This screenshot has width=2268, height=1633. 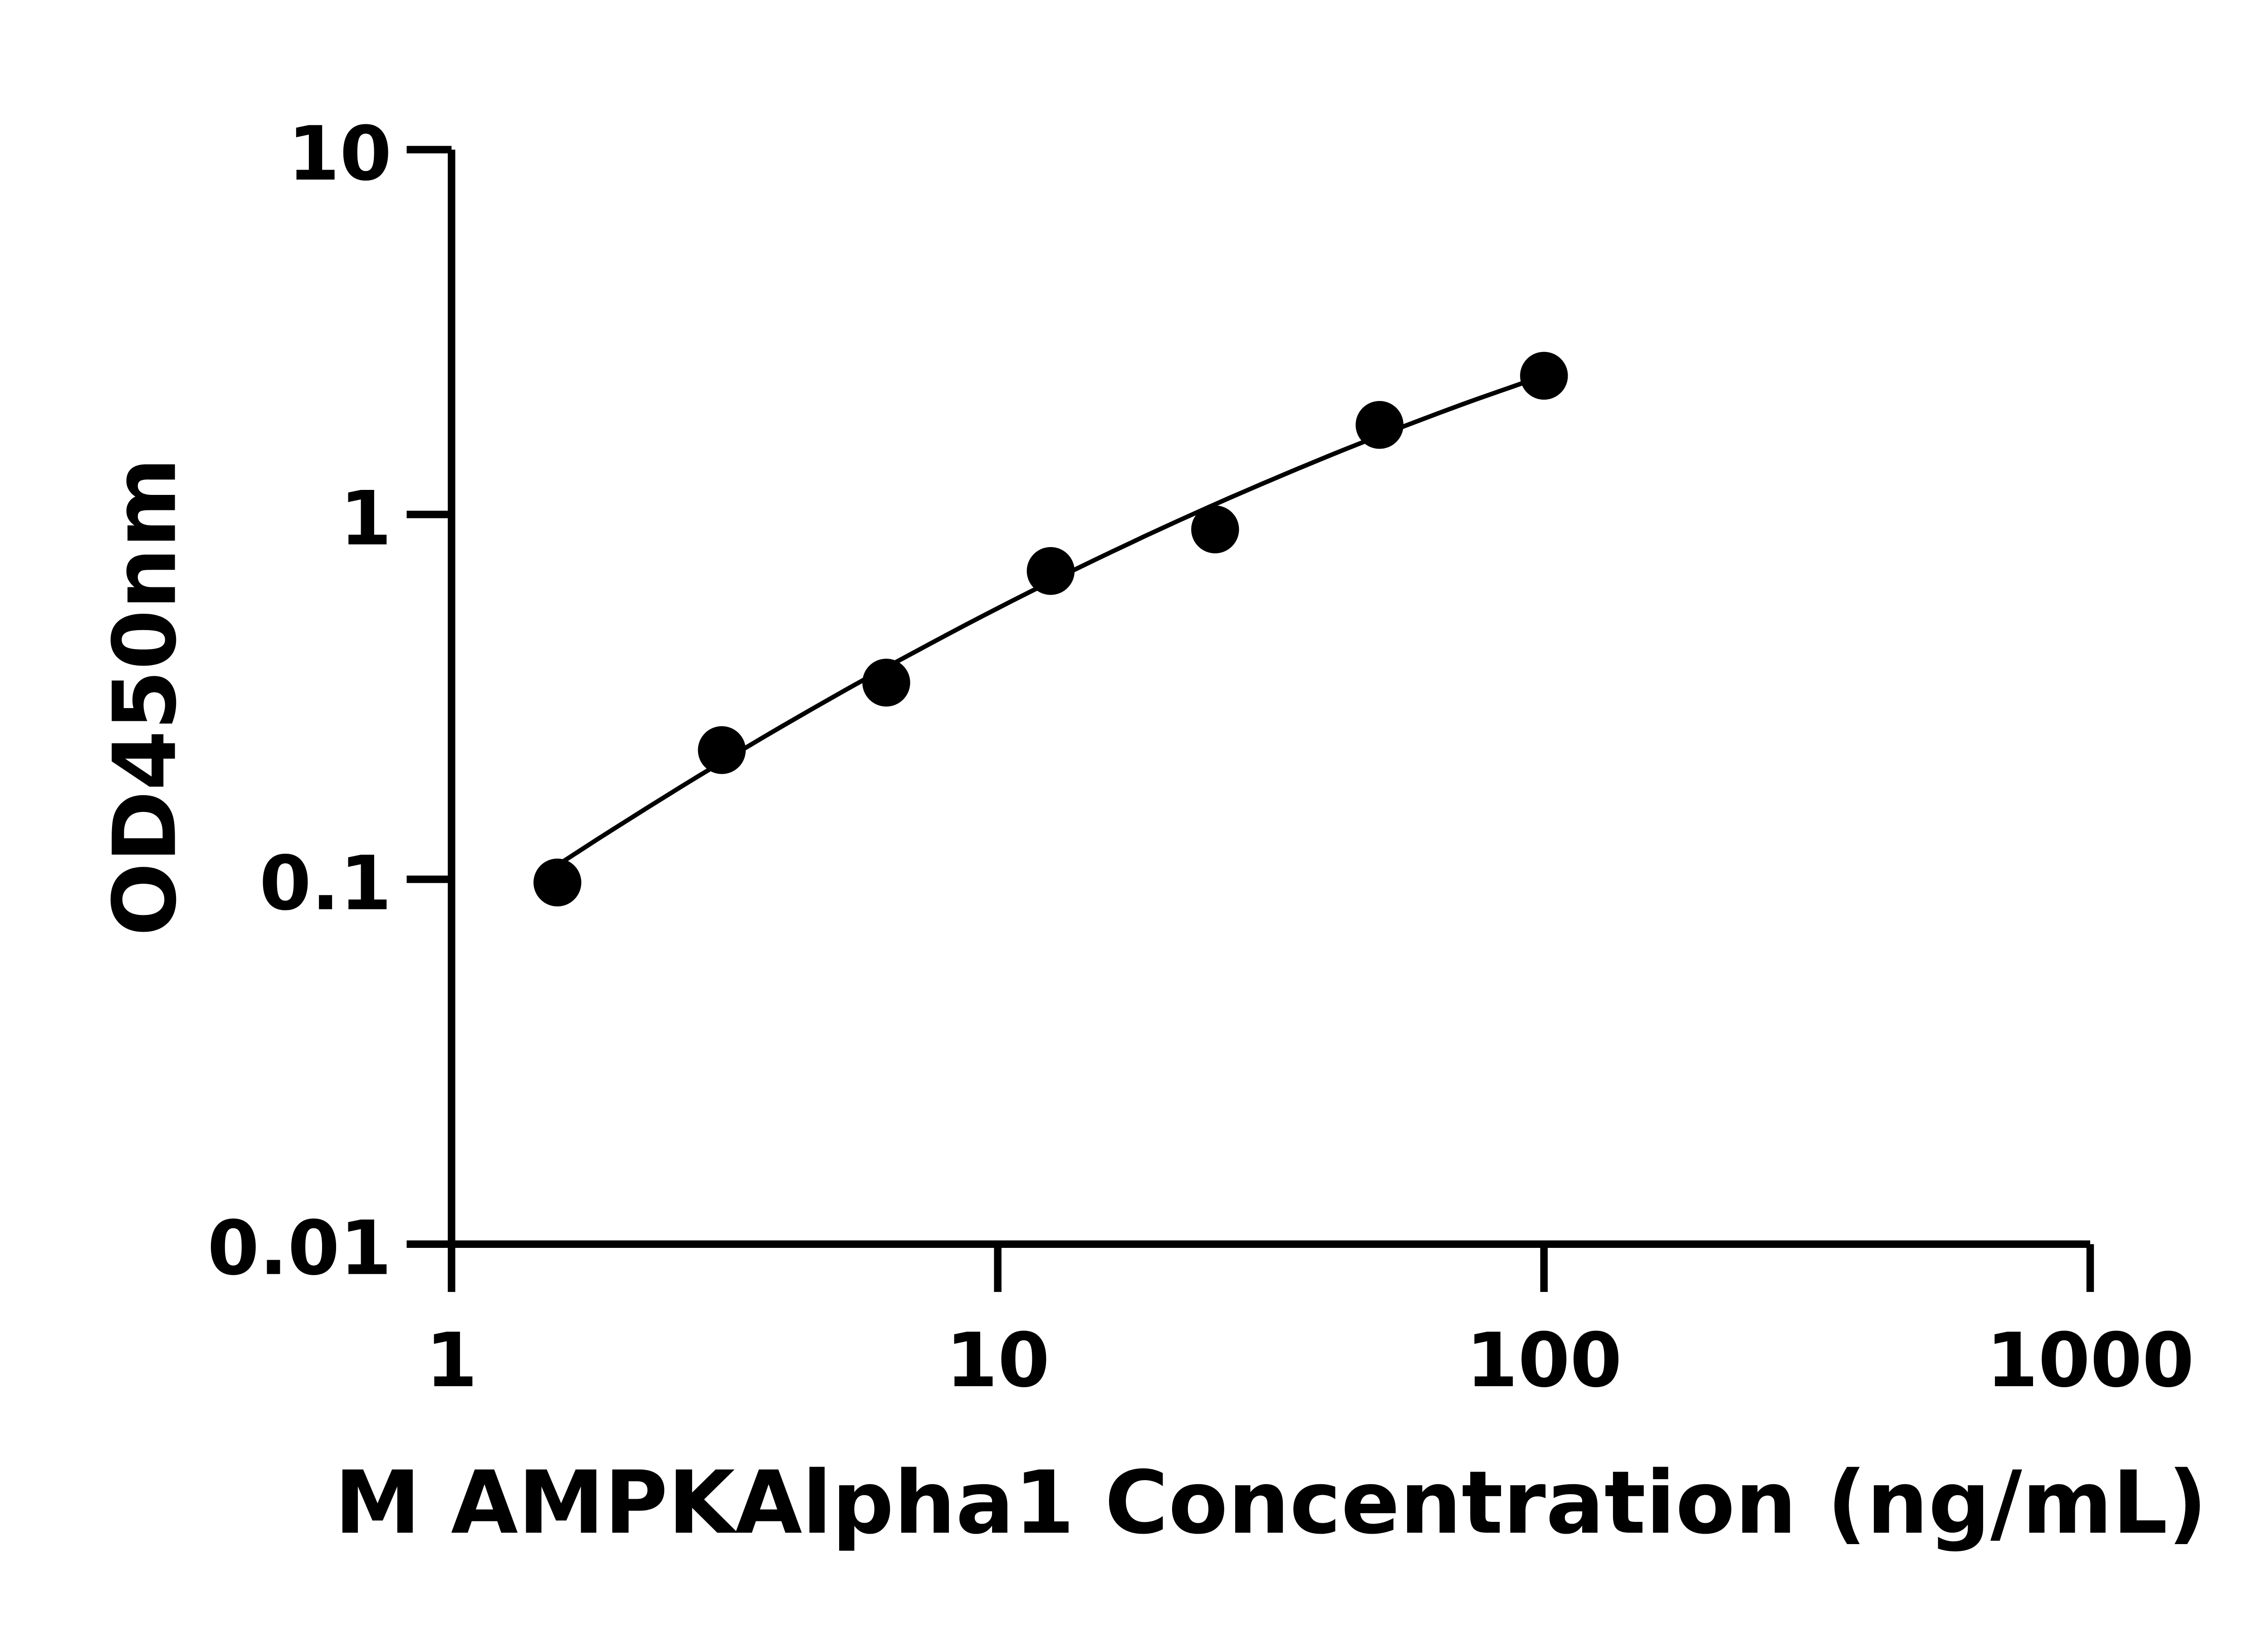 I want to click on x-tick-label: 100, so click(x=1544, y=1360).